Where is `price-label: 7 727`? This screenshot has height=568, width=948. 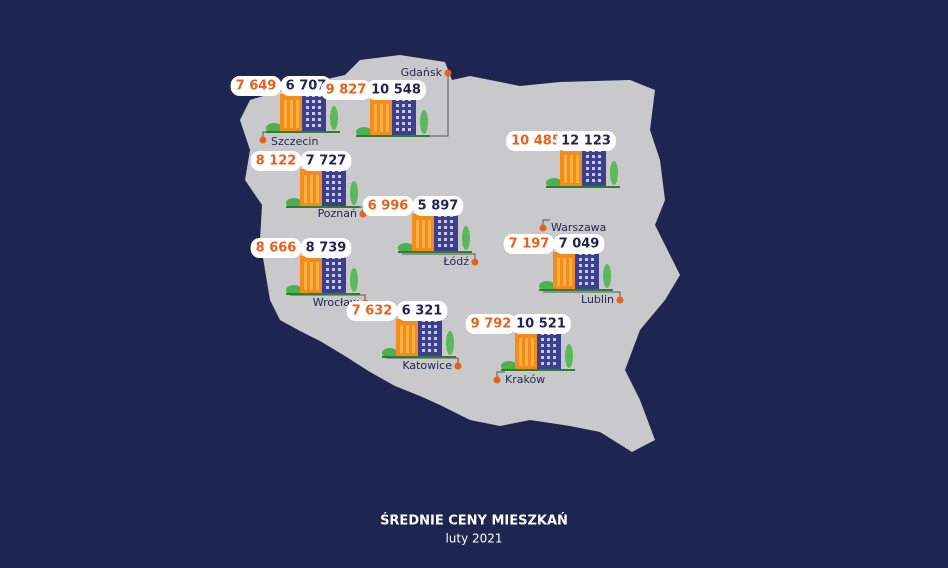 price-label: 7 727 is located at coordinates (326, 161).